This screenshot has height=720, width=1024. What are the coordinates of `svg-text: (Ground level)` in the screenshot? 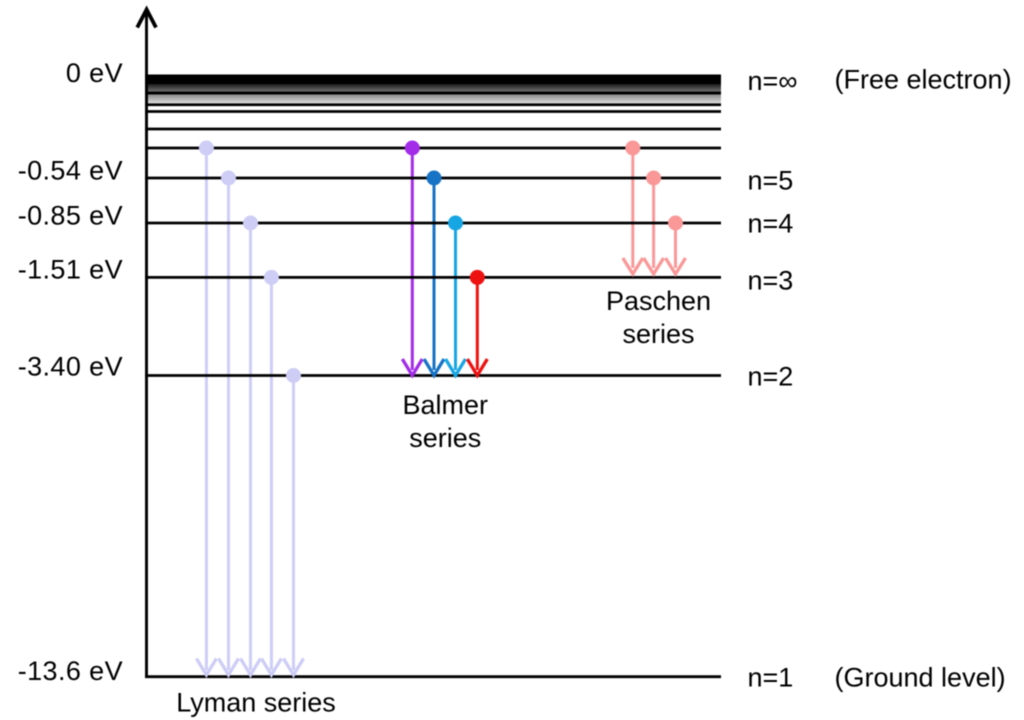 It's located at (920, 678).